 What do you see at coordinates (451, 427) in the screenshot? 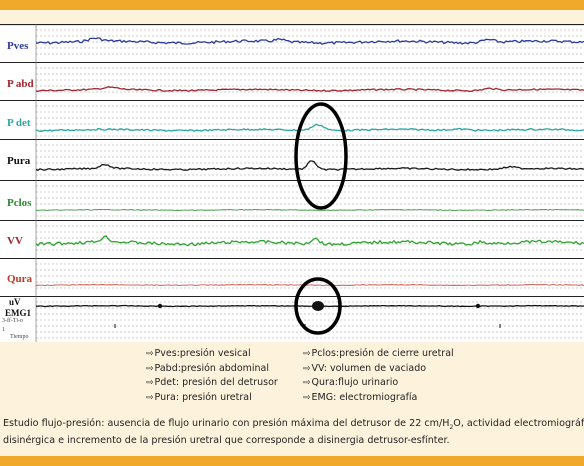
I see `caption-subscript: 2` at bounding box center [451, 427].